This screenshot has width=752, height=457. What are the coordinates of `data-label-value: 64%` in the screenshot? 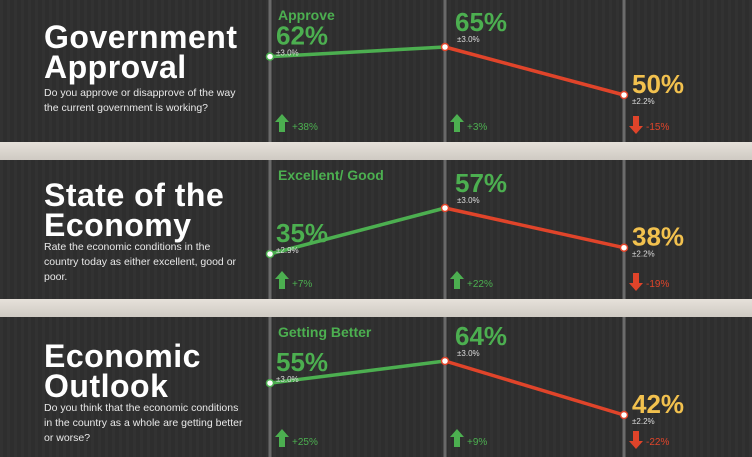 It's located at (481, 336).